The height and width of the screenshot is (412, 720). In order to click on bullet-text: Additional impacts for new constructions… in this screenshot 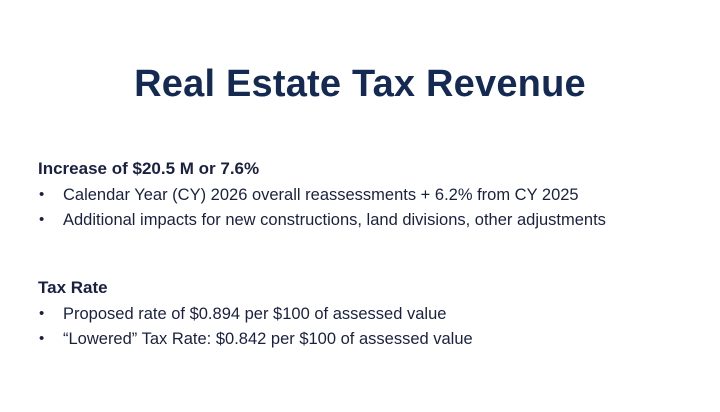, I will do `click(334, 220)`.